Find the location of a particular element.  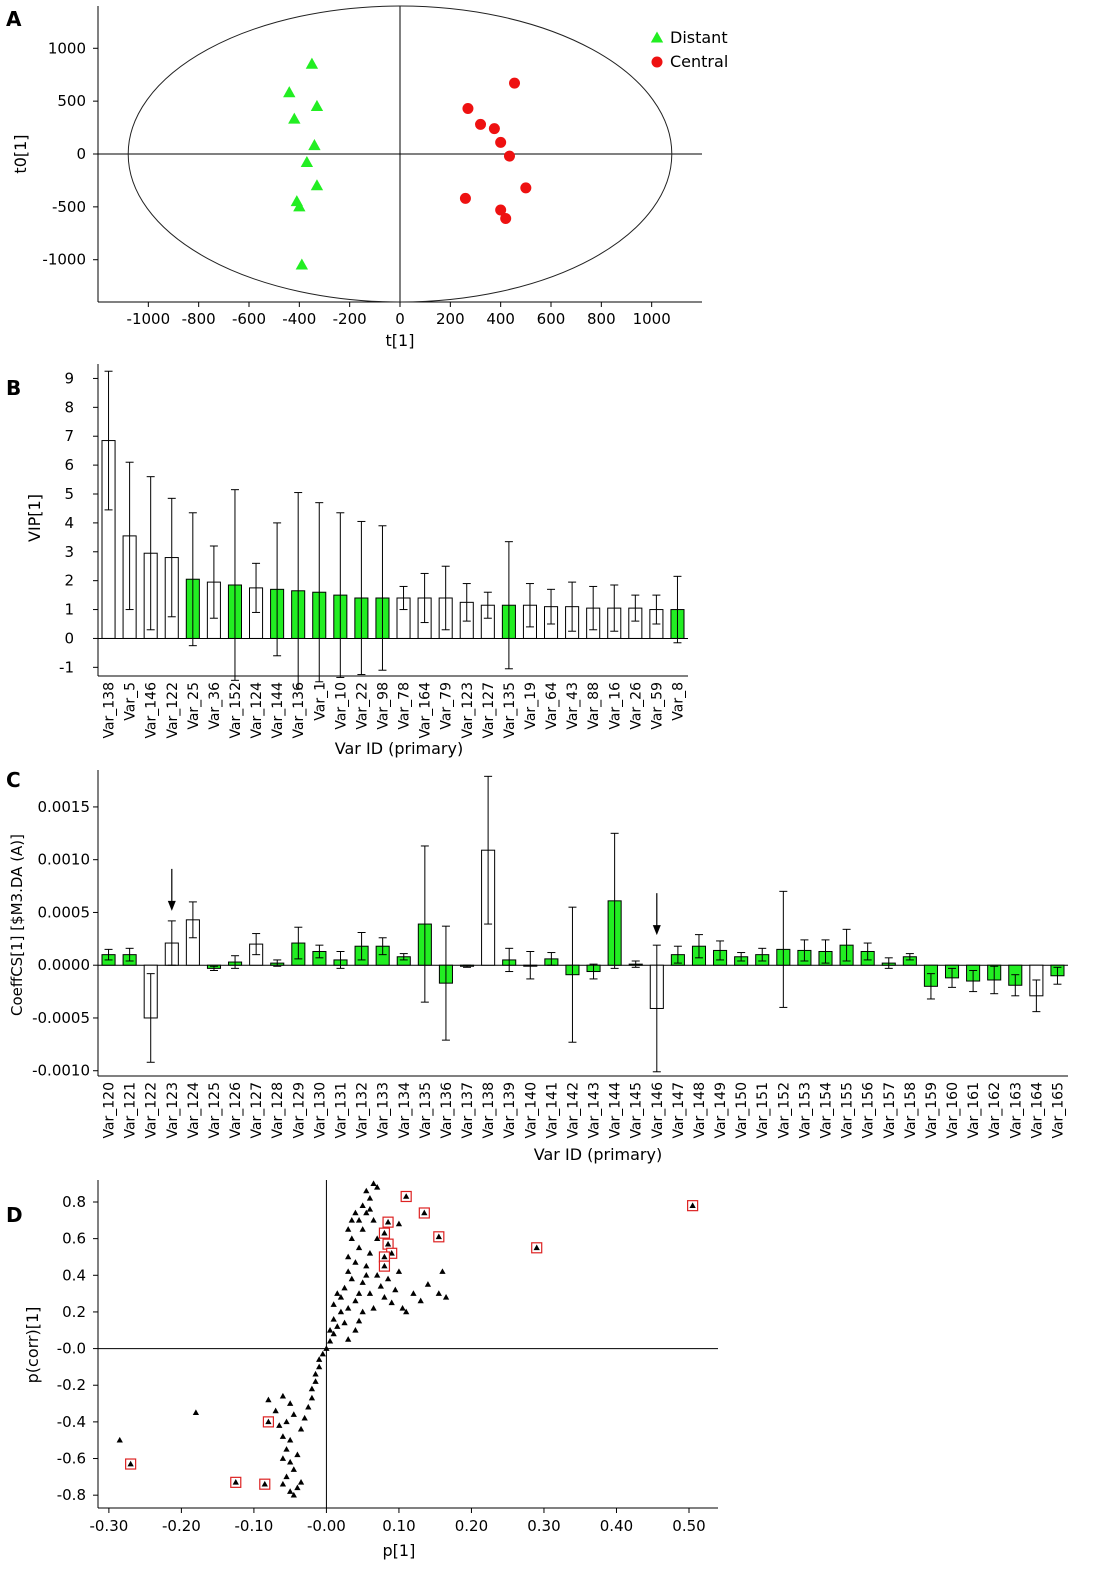

x-tick-label: Var_138 is located at coordinates (489, 1110).